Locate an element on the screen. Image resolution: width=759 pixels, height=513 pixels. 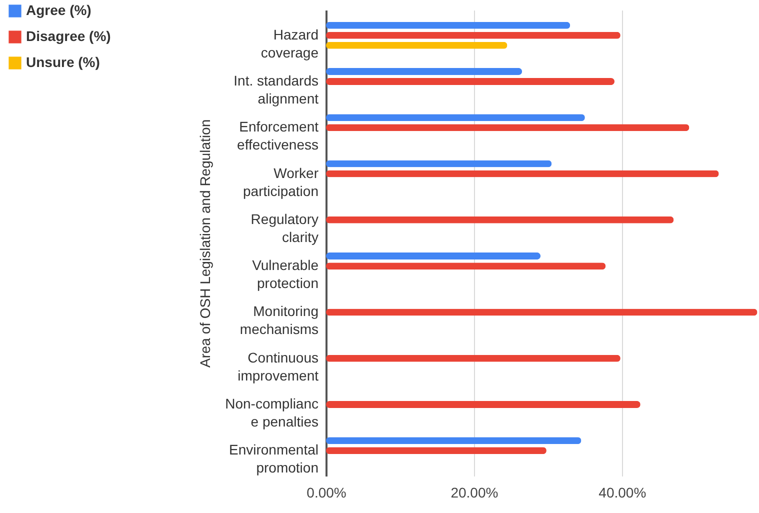
y-tick-label: Enforcement effectiveness is located at coordinates (278, 135).